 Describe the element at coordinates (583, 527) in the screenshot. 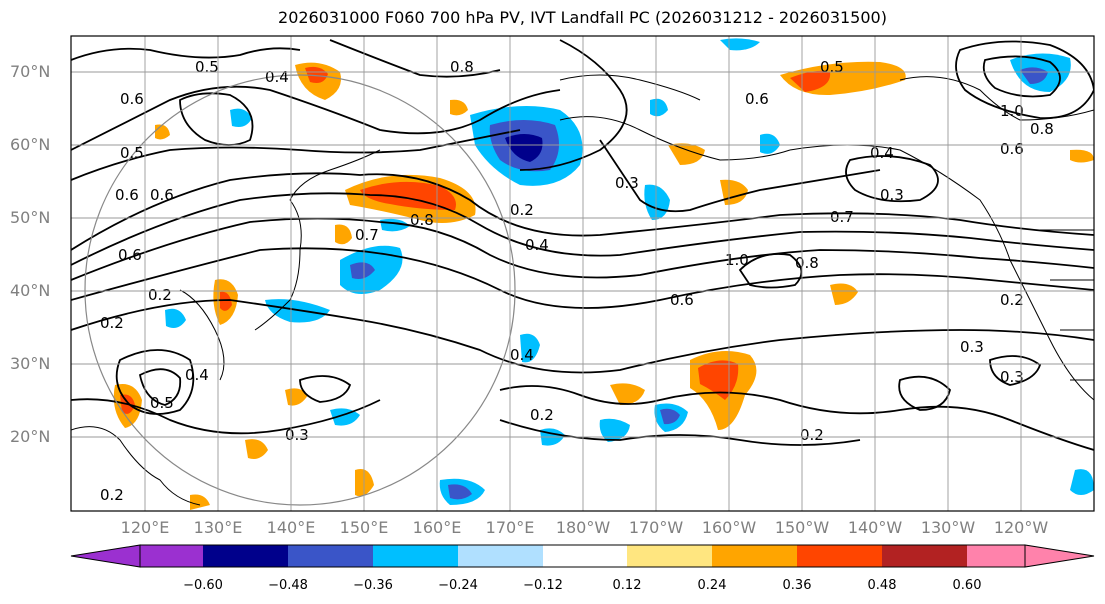

I see `lon-label: 180°W` at that location.